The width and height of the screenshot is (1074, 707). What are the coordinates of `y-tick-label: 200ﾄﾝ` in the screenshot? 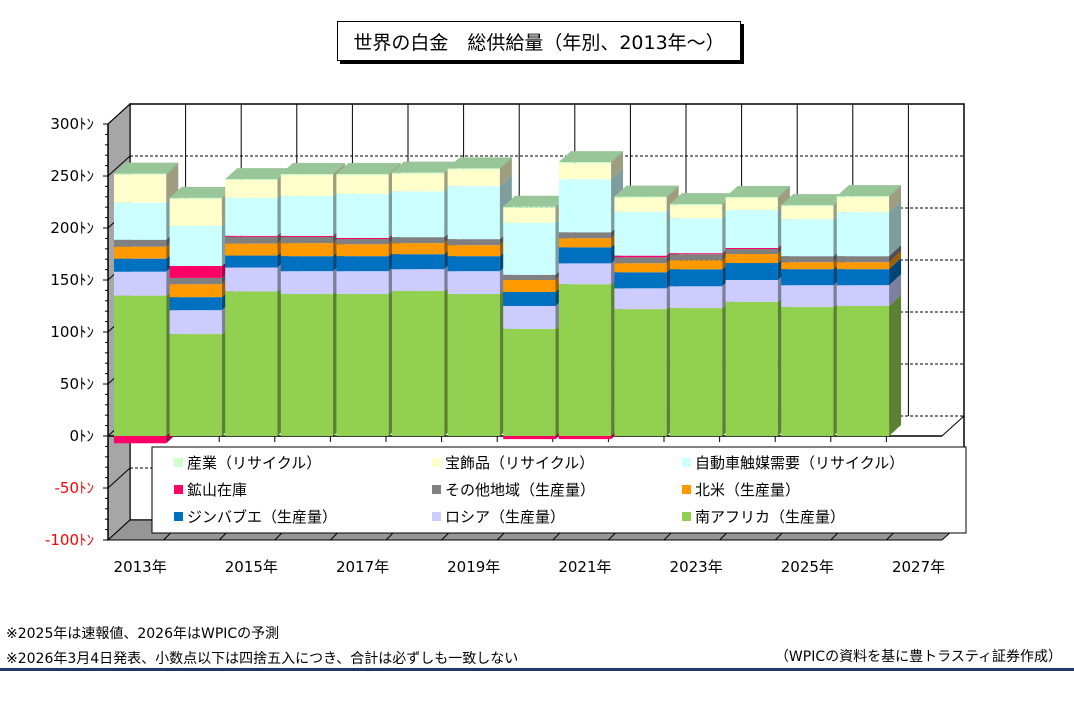 It's located at (72, 228).